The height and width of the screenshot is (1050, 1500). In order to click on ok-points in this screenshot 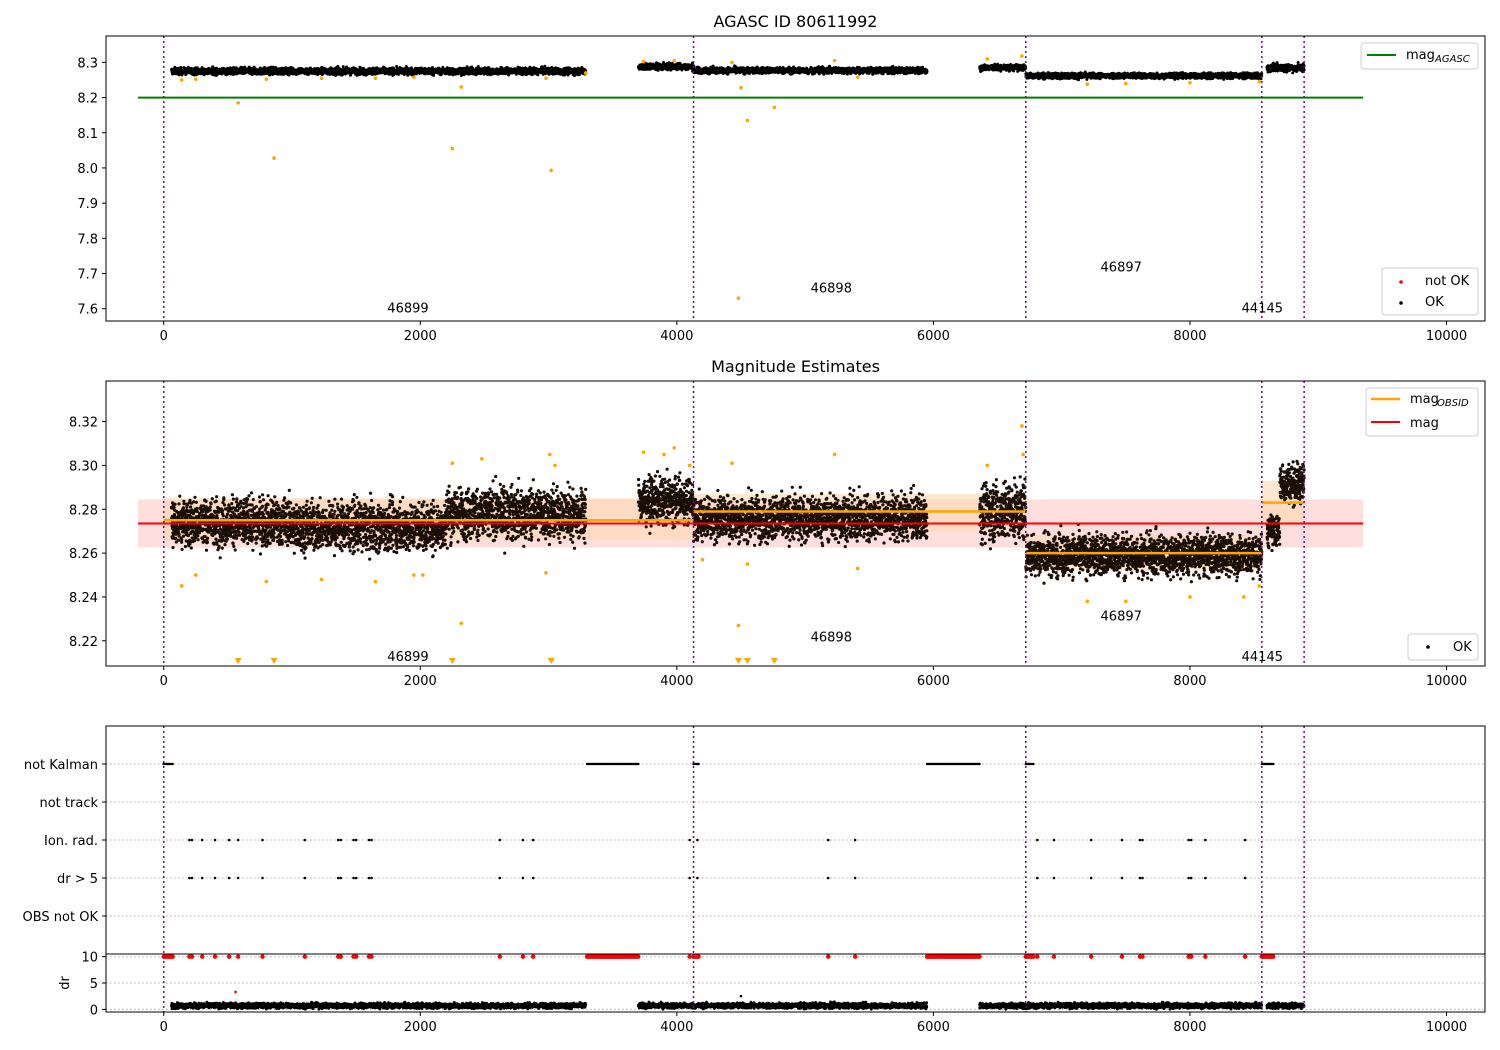, I will do `click(738, 71)`.